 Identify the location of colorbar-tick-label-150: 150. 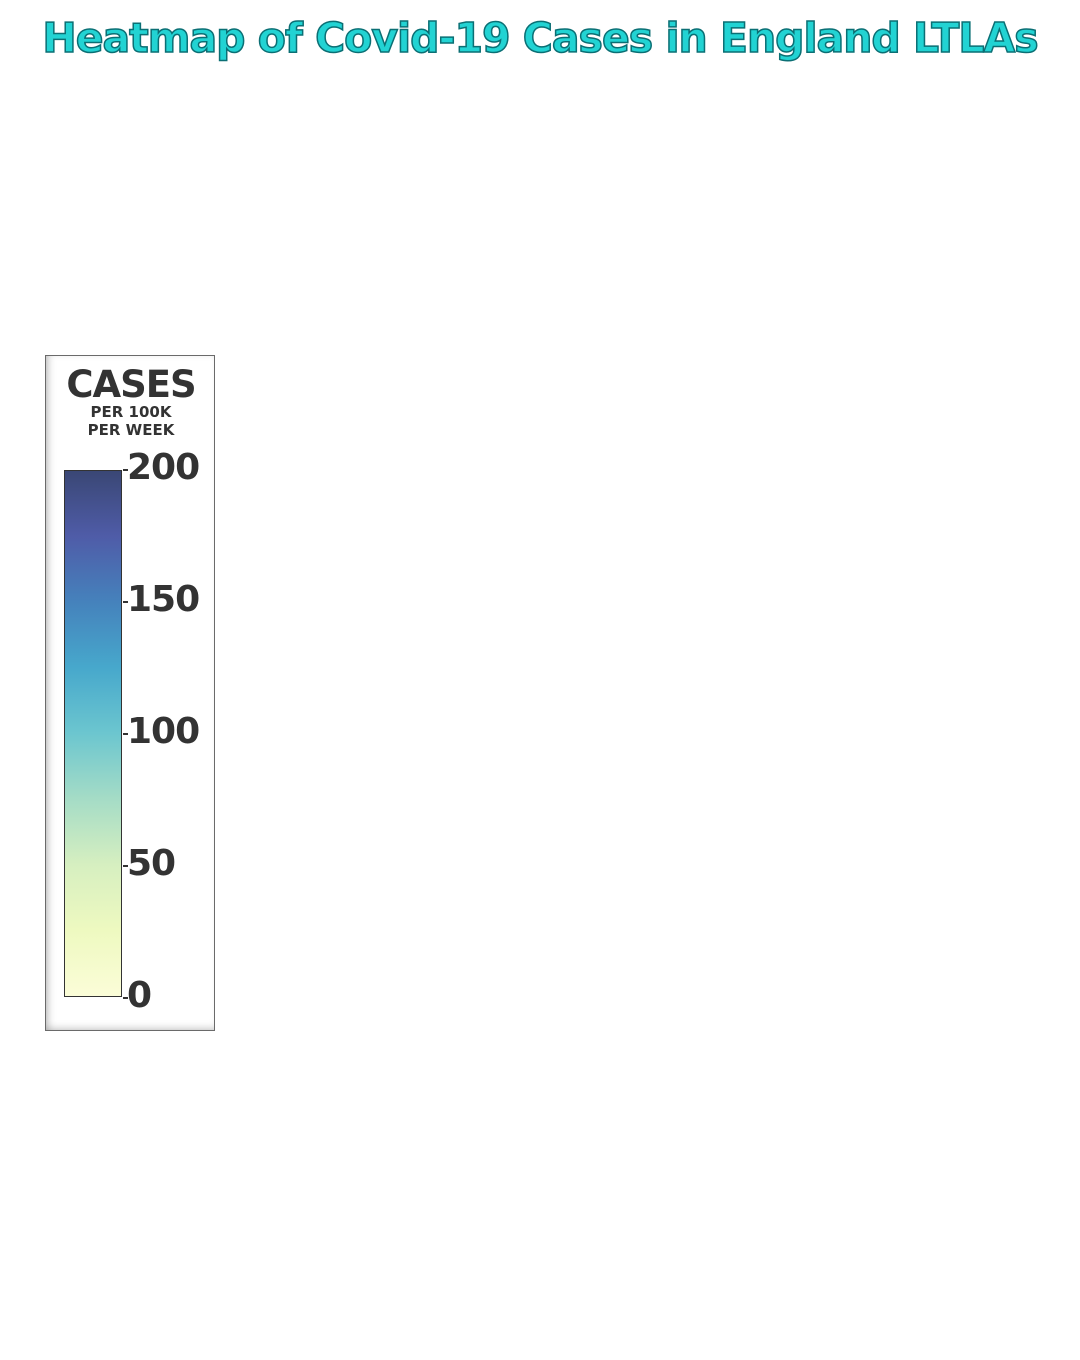
(163, 599).